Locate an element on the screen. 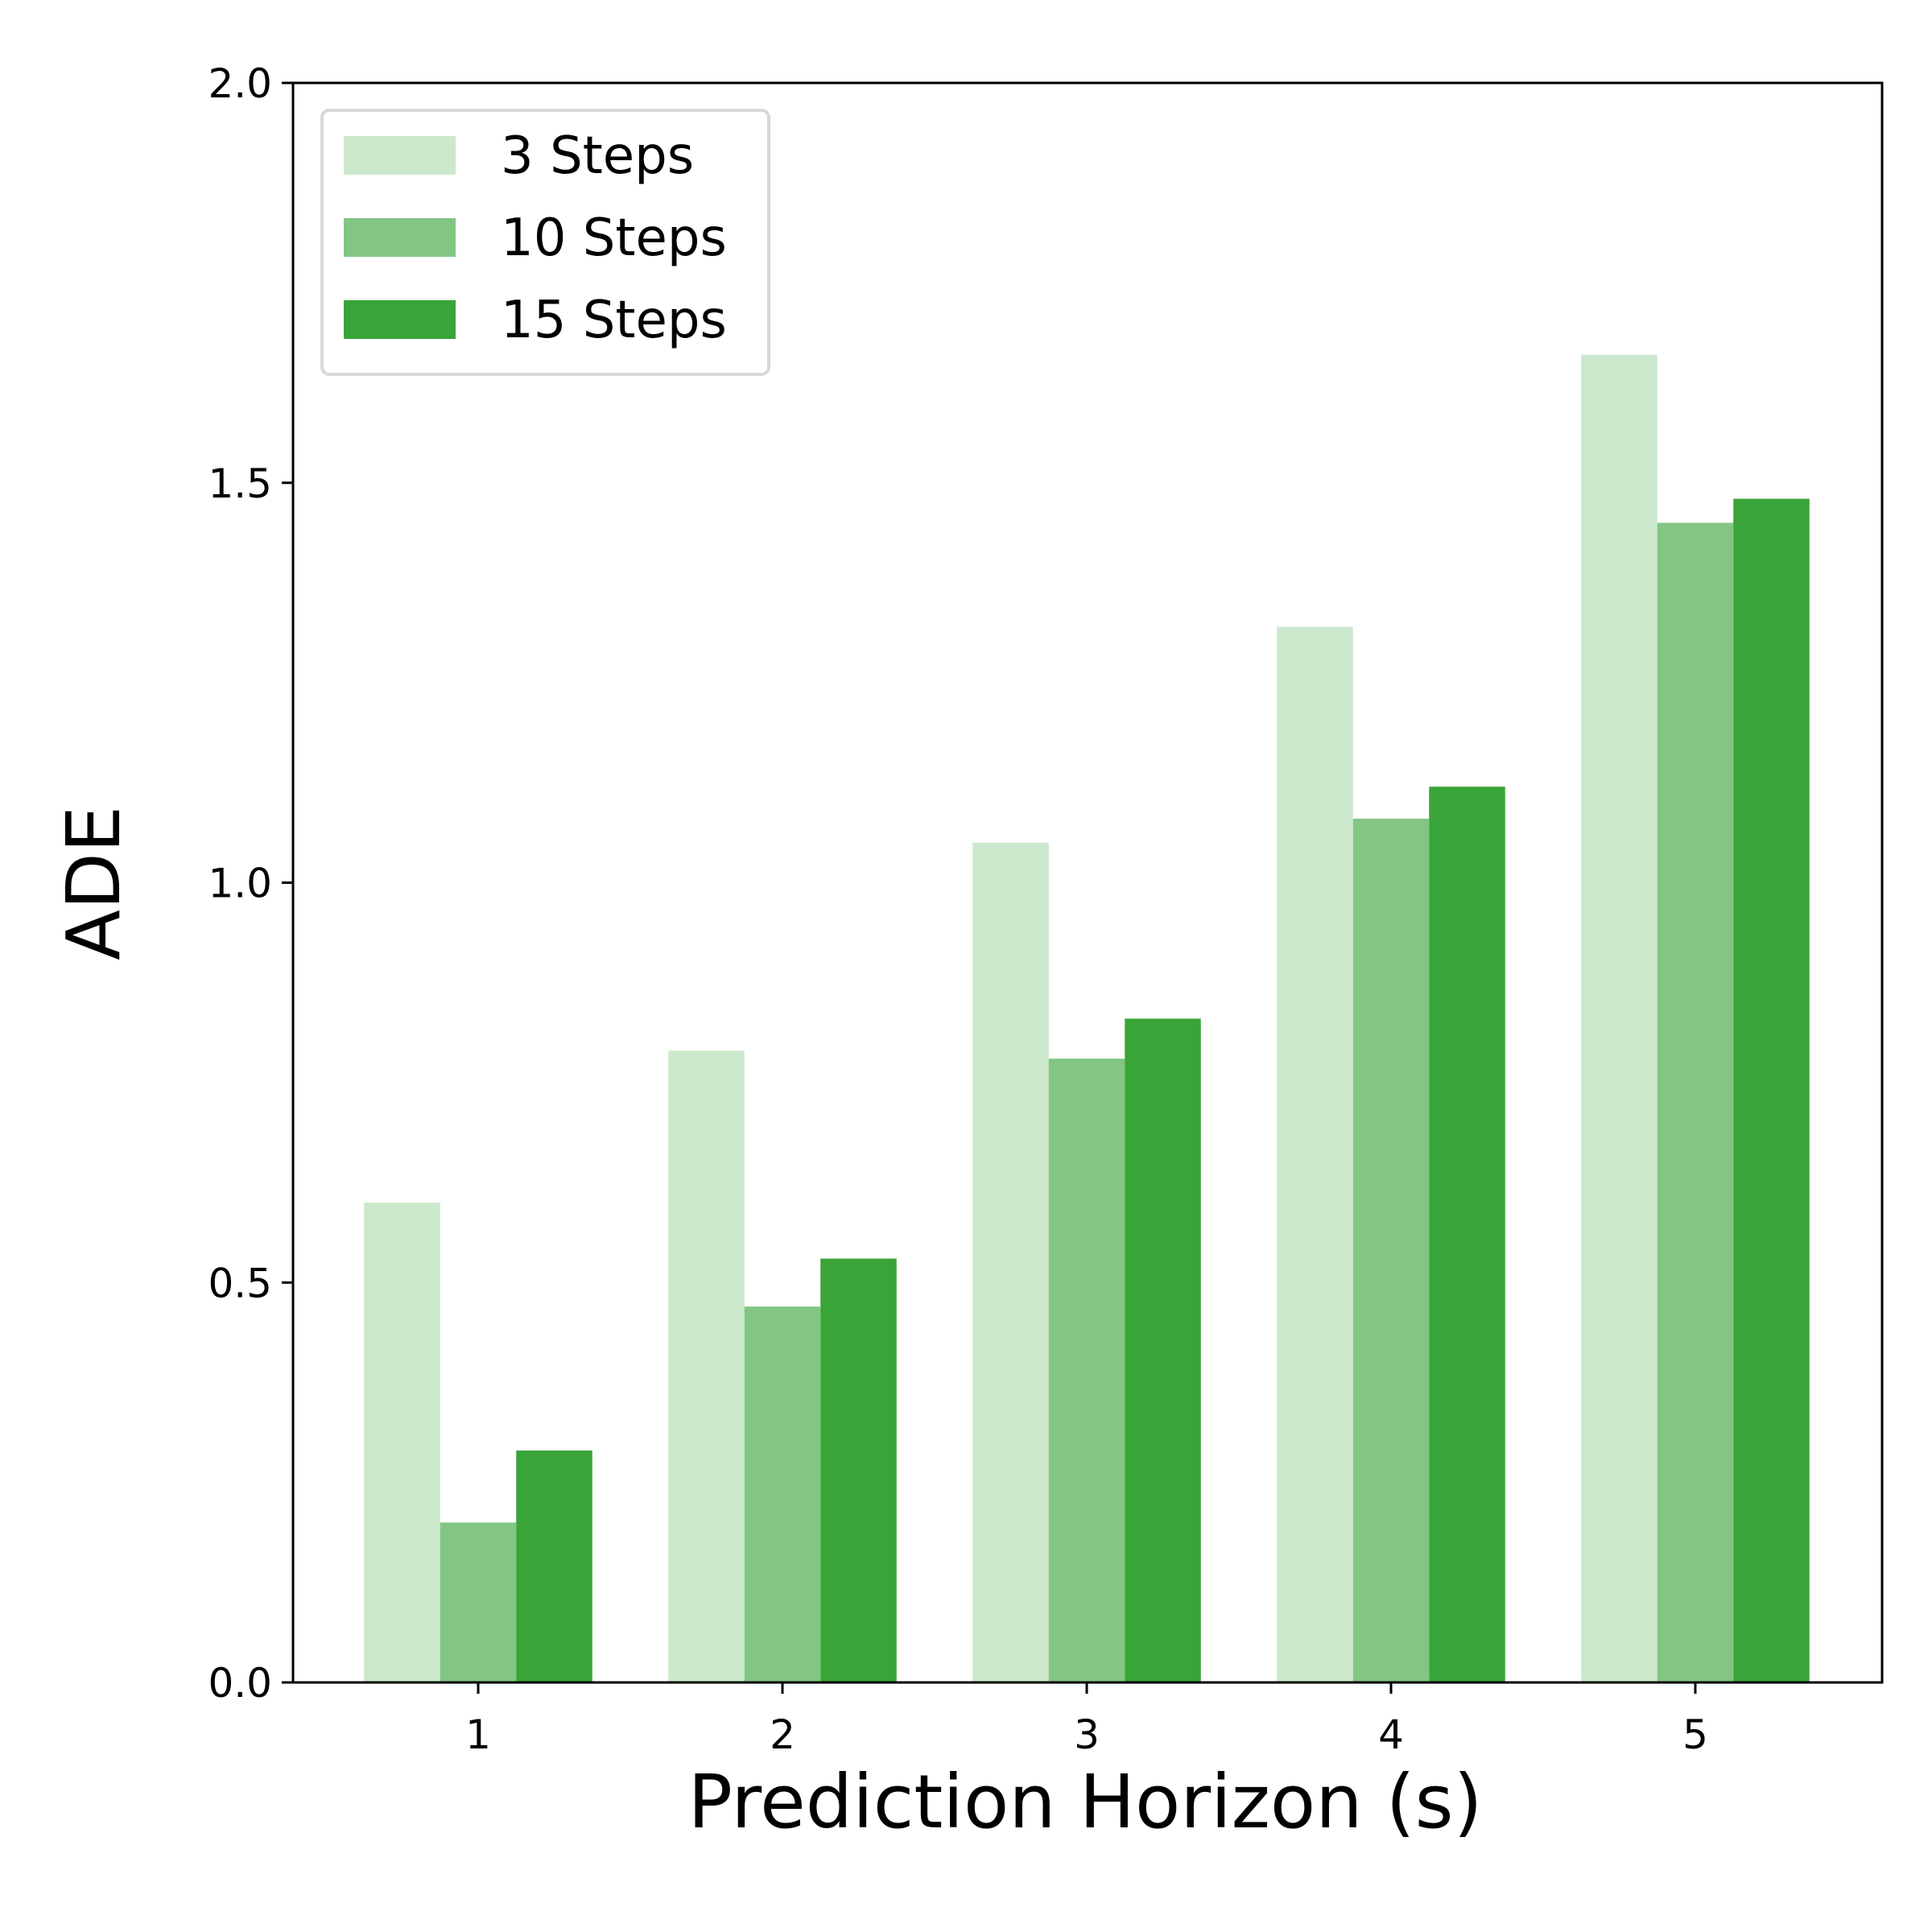 This screenshot has height=1932, width=1932. legend: 3 Steps 10 Steps 15 Steps is located at coordinates (545, 242).